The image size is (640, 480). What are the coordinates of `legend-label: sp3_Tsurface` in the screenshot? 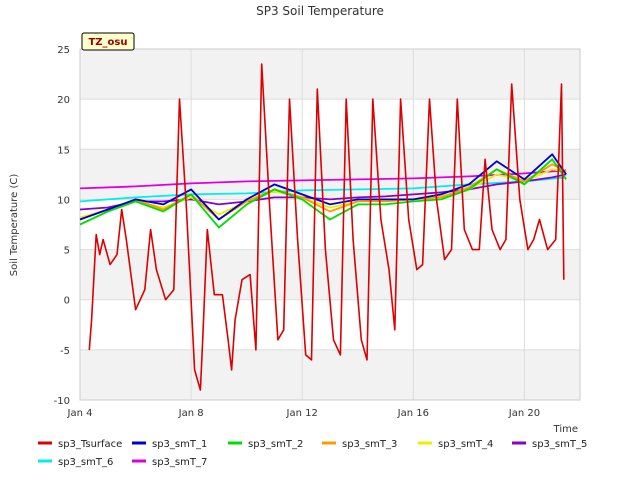 It's located at (90, 444).